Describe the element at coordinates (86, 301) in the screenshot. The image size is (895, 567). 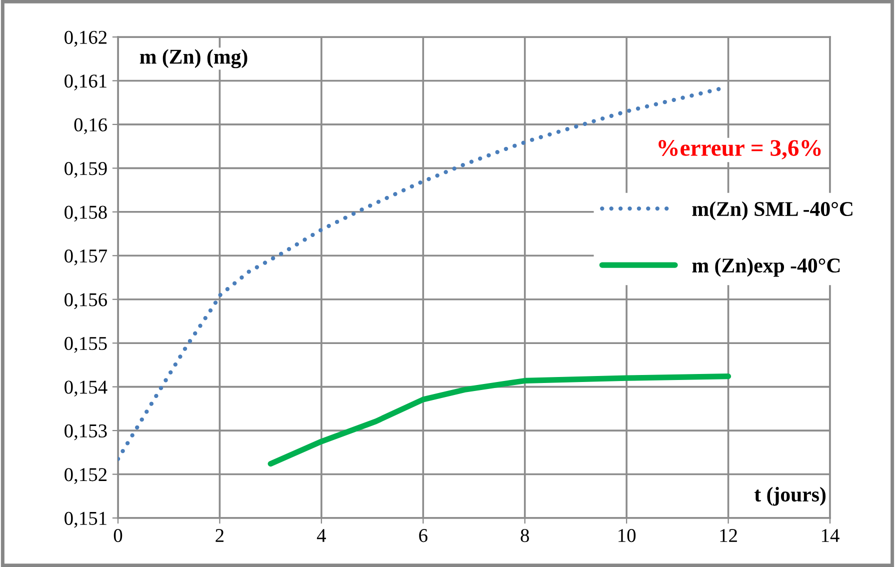
I see `y-tick-label: 0,156` at that location.